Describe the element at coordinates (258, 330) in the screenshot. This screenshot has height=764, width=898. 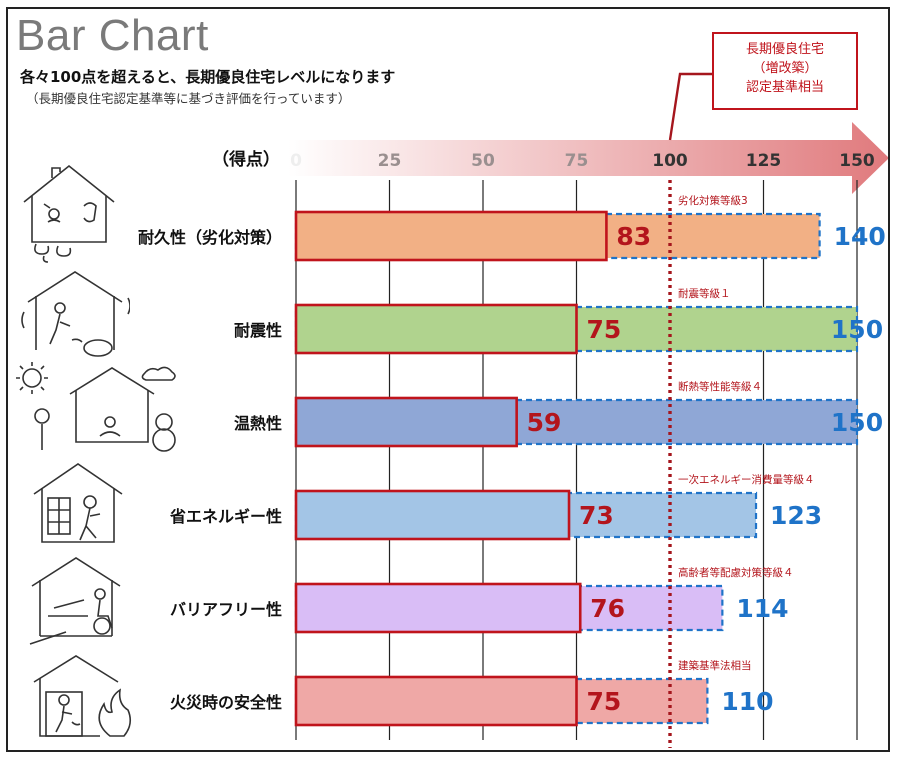
I see `category-label: 耐震性` at that location.